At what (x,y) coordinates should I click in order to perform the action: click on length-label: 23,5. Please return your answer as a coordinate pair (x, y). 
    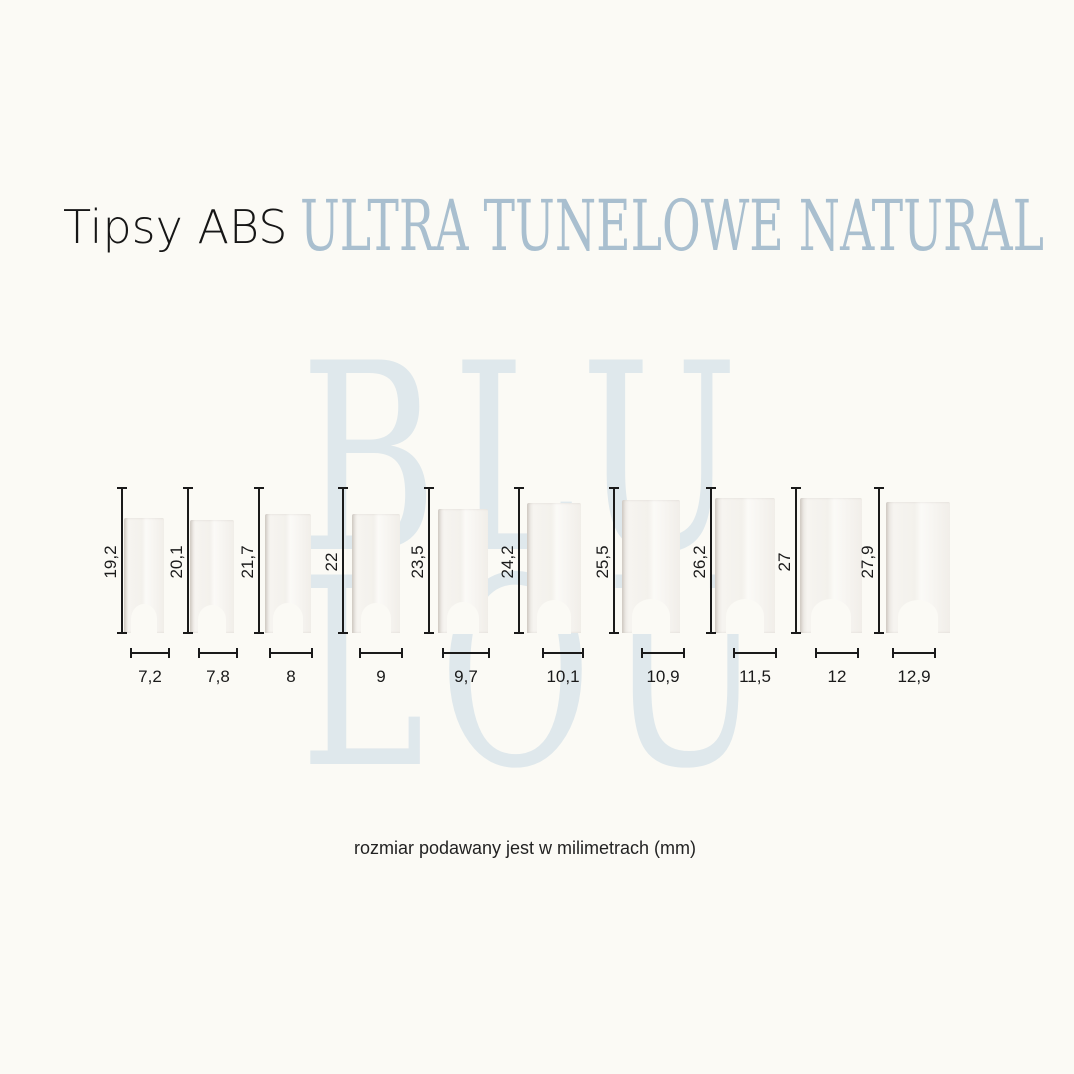
    Looking at the image, I should click on (417, 562).